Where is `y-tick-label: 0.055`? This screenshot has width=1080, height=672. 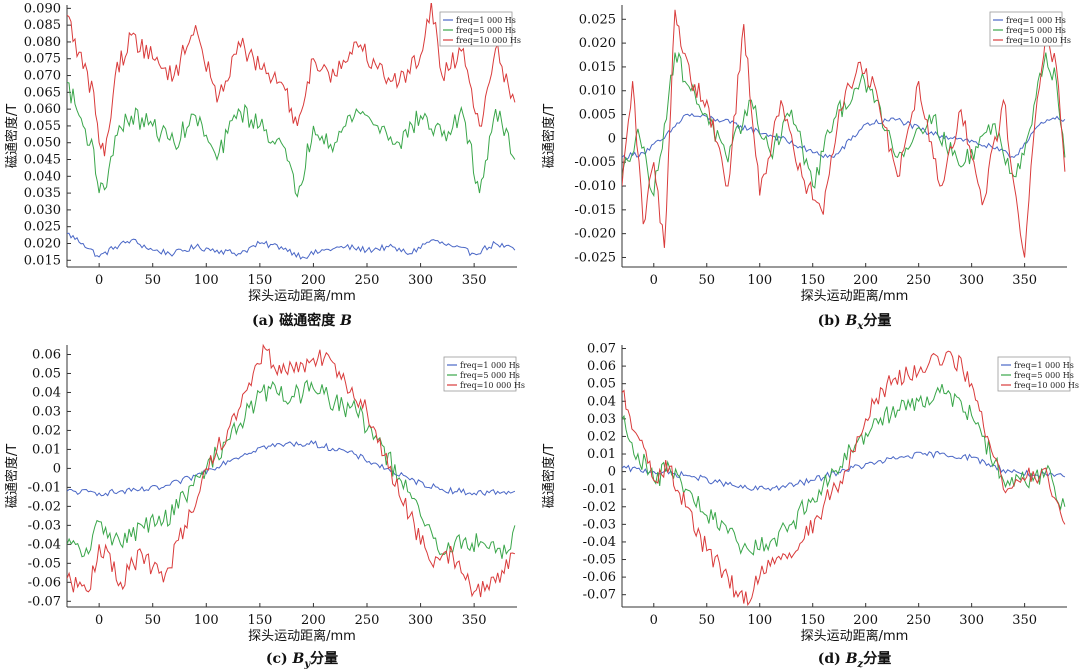
y-tick-label: 0.055 is located at coordinates (42, 126).